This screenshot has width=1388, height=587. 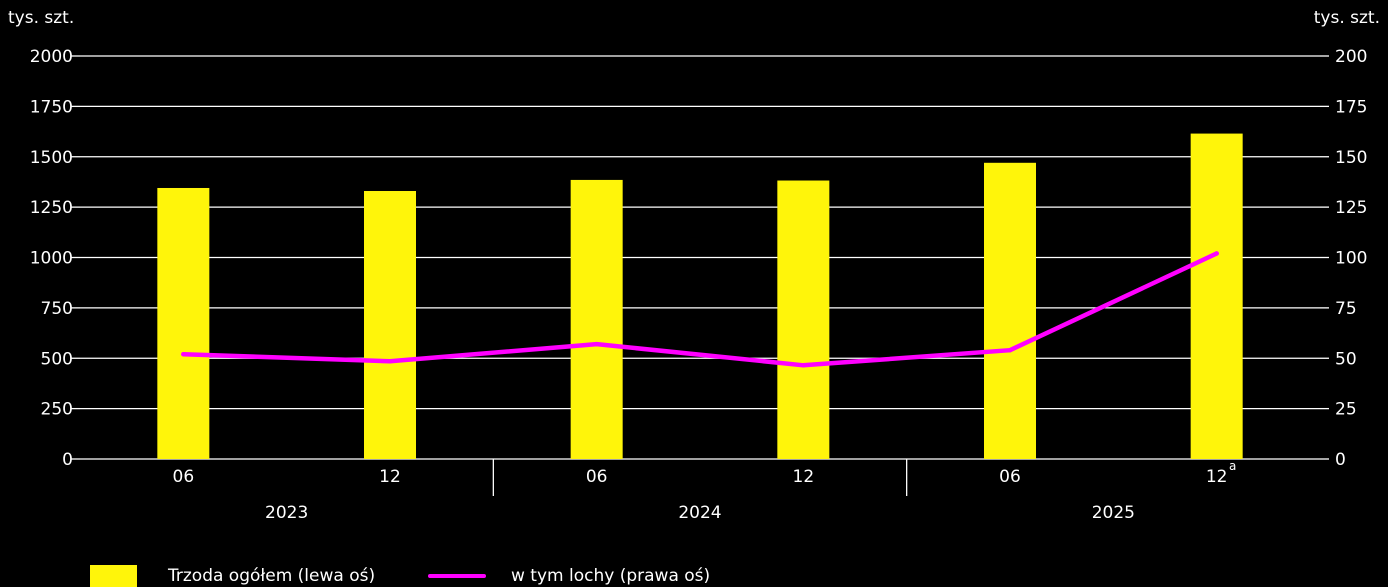 I want to click on right-tick-label: 125, so click(x=1351, y=208).